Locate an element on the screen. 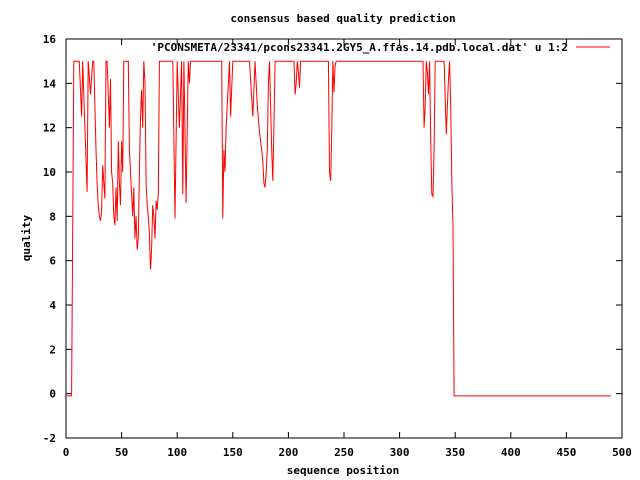  y-tick-label: 14 is located at coordinates (50, 83).